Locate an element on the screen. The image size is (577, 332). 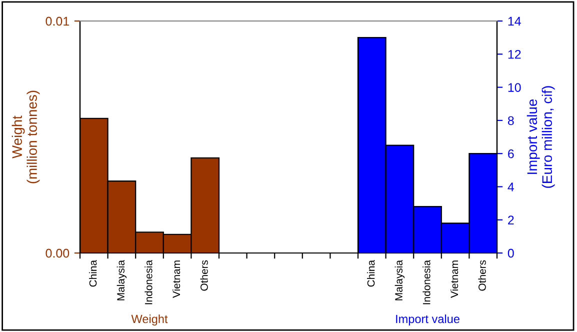
y2-tick-label: 4 is located at coordinates (511, 187).